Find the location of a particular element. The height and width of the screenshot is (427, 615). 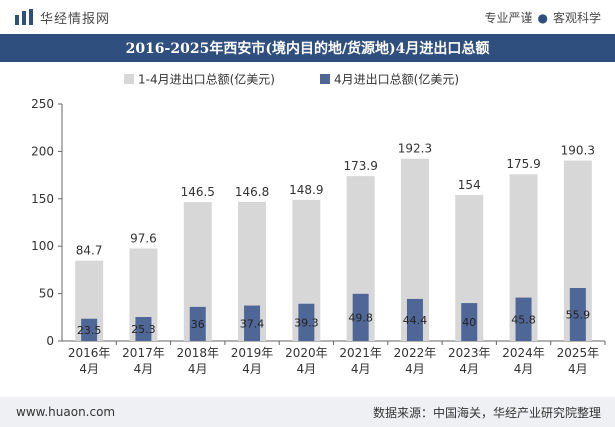

legend-swatch-cumulative is located at coordinates (129, 79).